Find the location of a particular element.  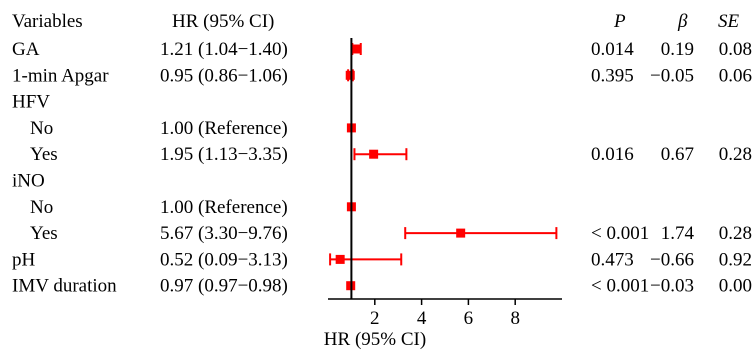

row-p-value: 0.014 is located at coordinates (612, 49).